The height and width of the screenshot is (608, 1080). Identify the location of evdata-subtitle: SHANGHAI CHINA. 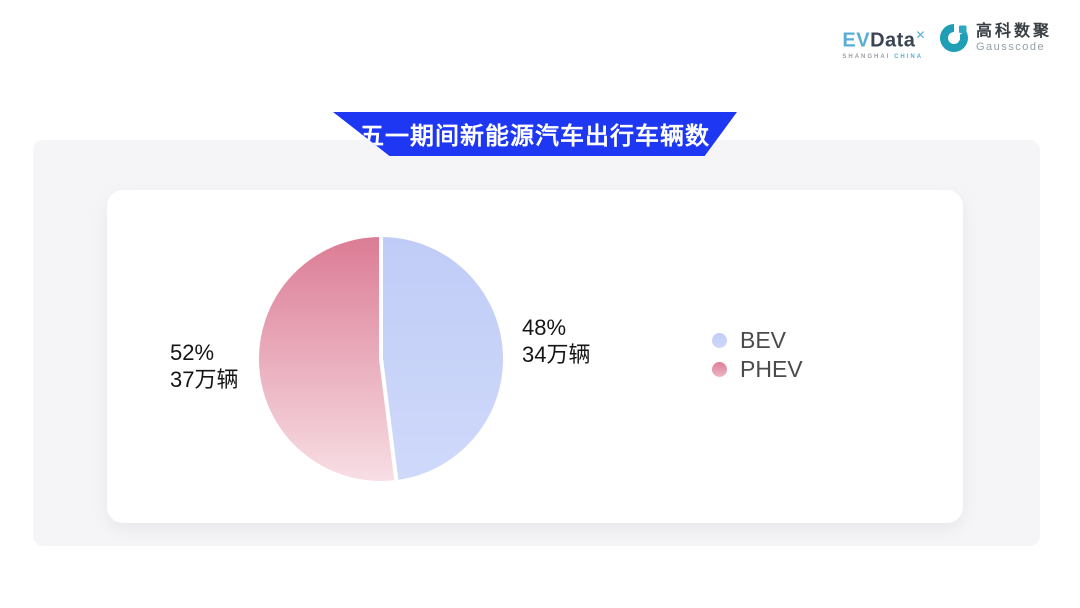
(884, 57).